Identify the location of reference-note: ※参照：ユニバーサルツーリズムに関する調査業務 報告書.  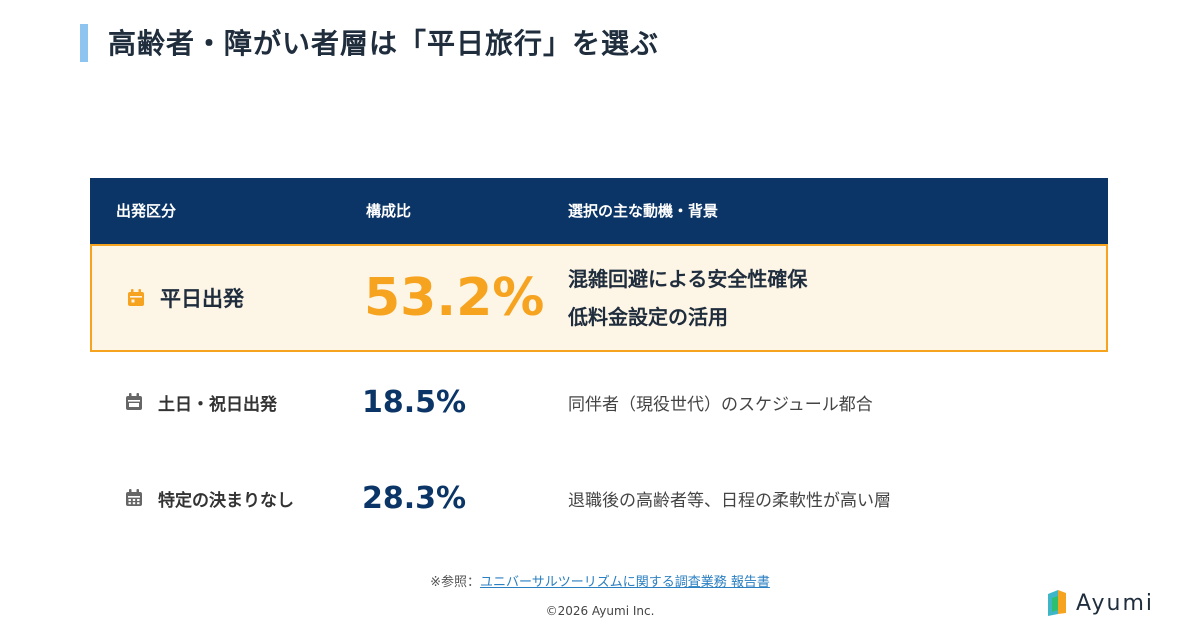
(600, 580).